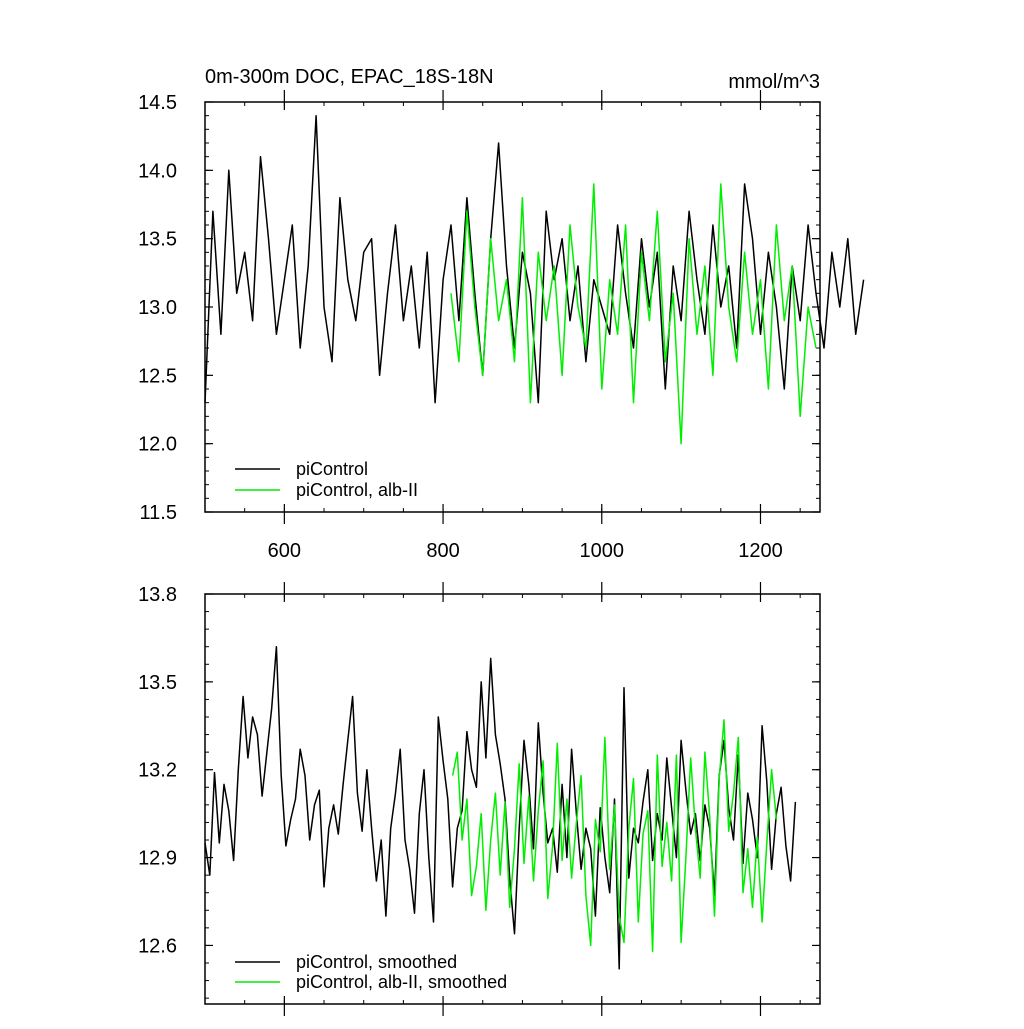 The width and height of the screenshot is (1024, 1029). What do you see at coordinates (633, 314) in the screenshot?
I see `series-line-picontrol-alb-ii` at bounding box center [633, 314].